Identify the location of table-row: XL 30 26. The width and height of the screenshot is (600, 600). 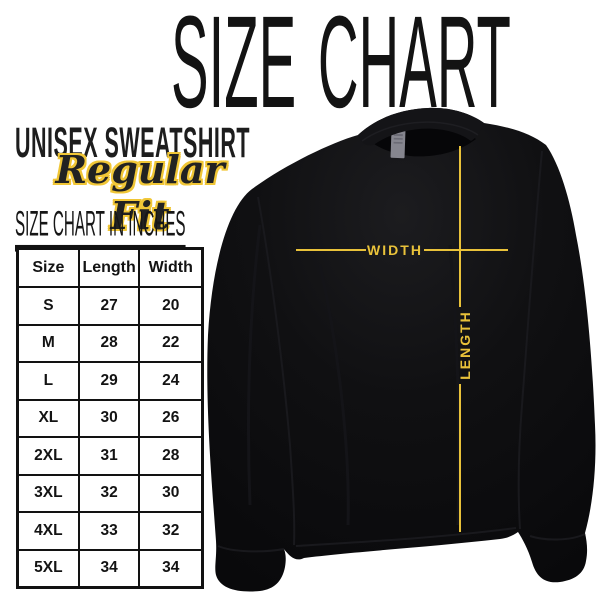
(110, 418).